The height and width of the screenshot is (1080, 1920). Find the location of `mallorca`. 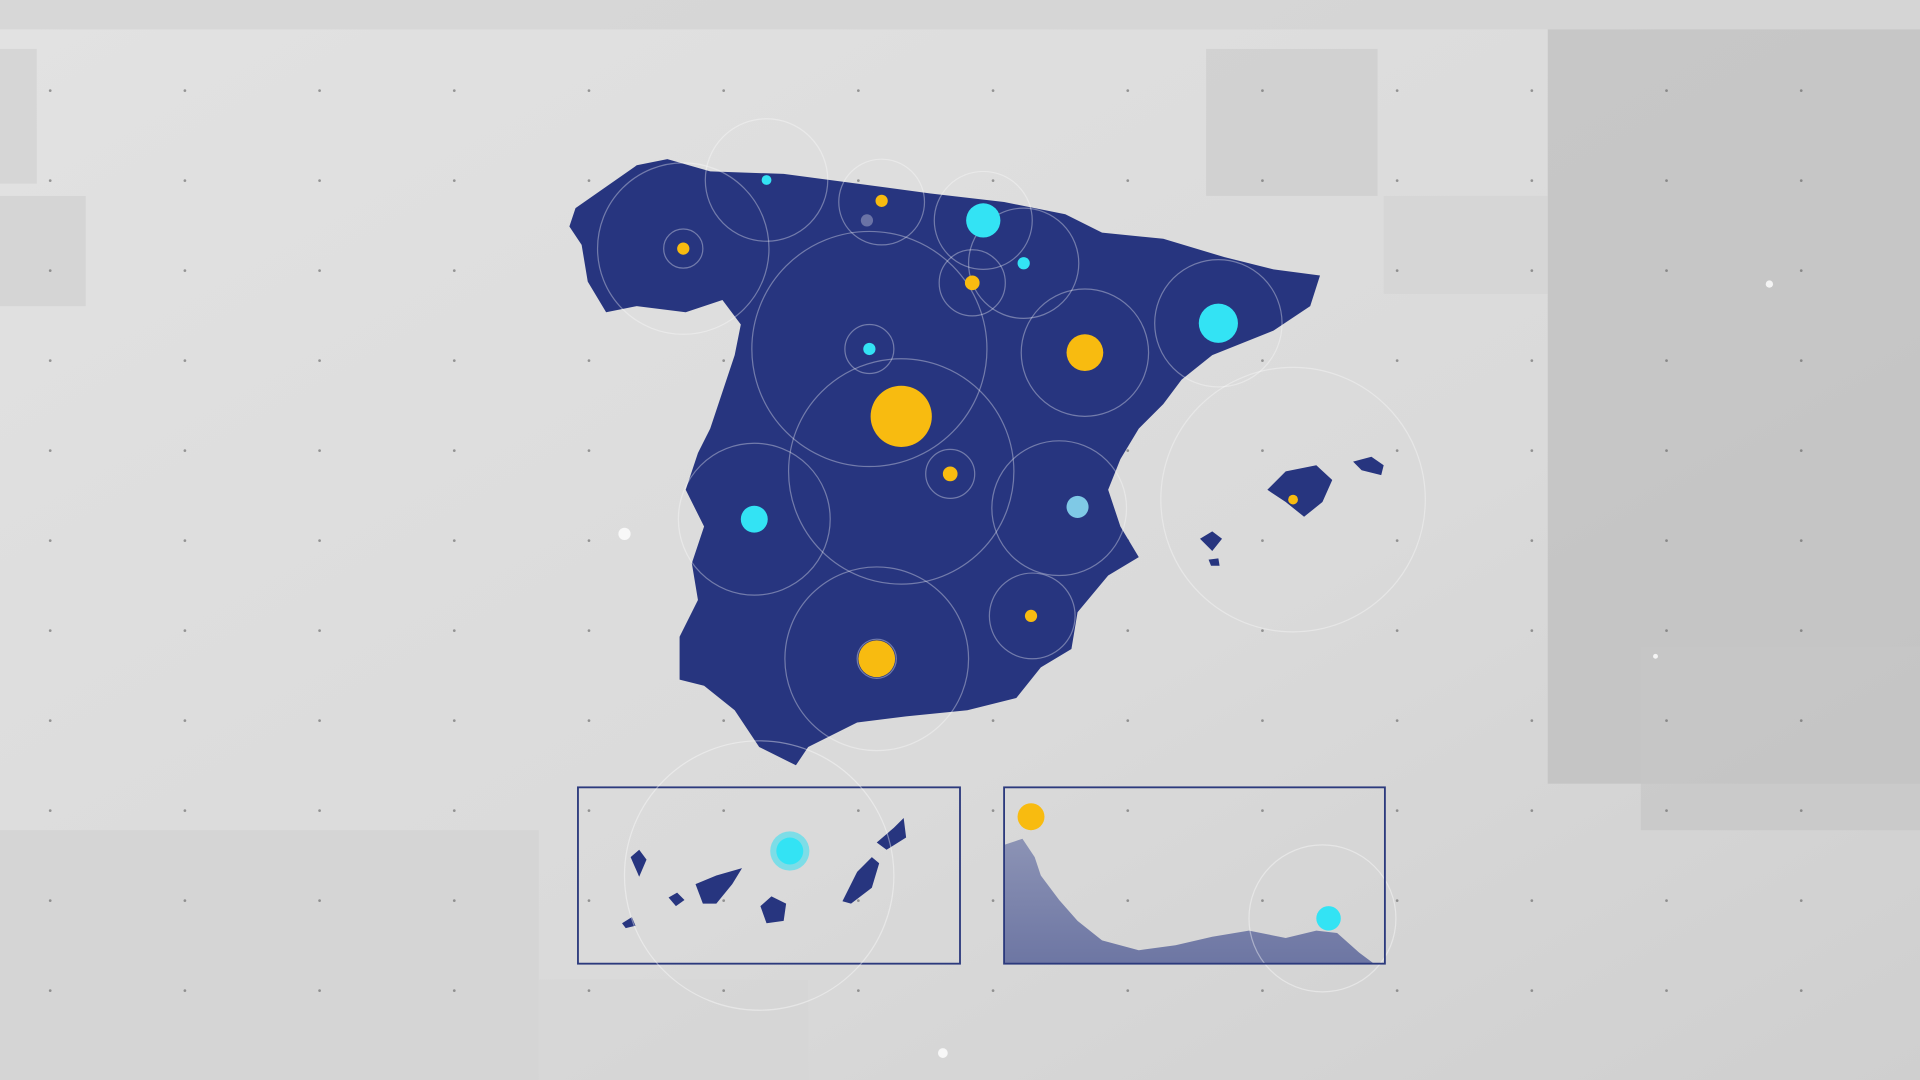

mallorca is located at coordinates (1300, 491).